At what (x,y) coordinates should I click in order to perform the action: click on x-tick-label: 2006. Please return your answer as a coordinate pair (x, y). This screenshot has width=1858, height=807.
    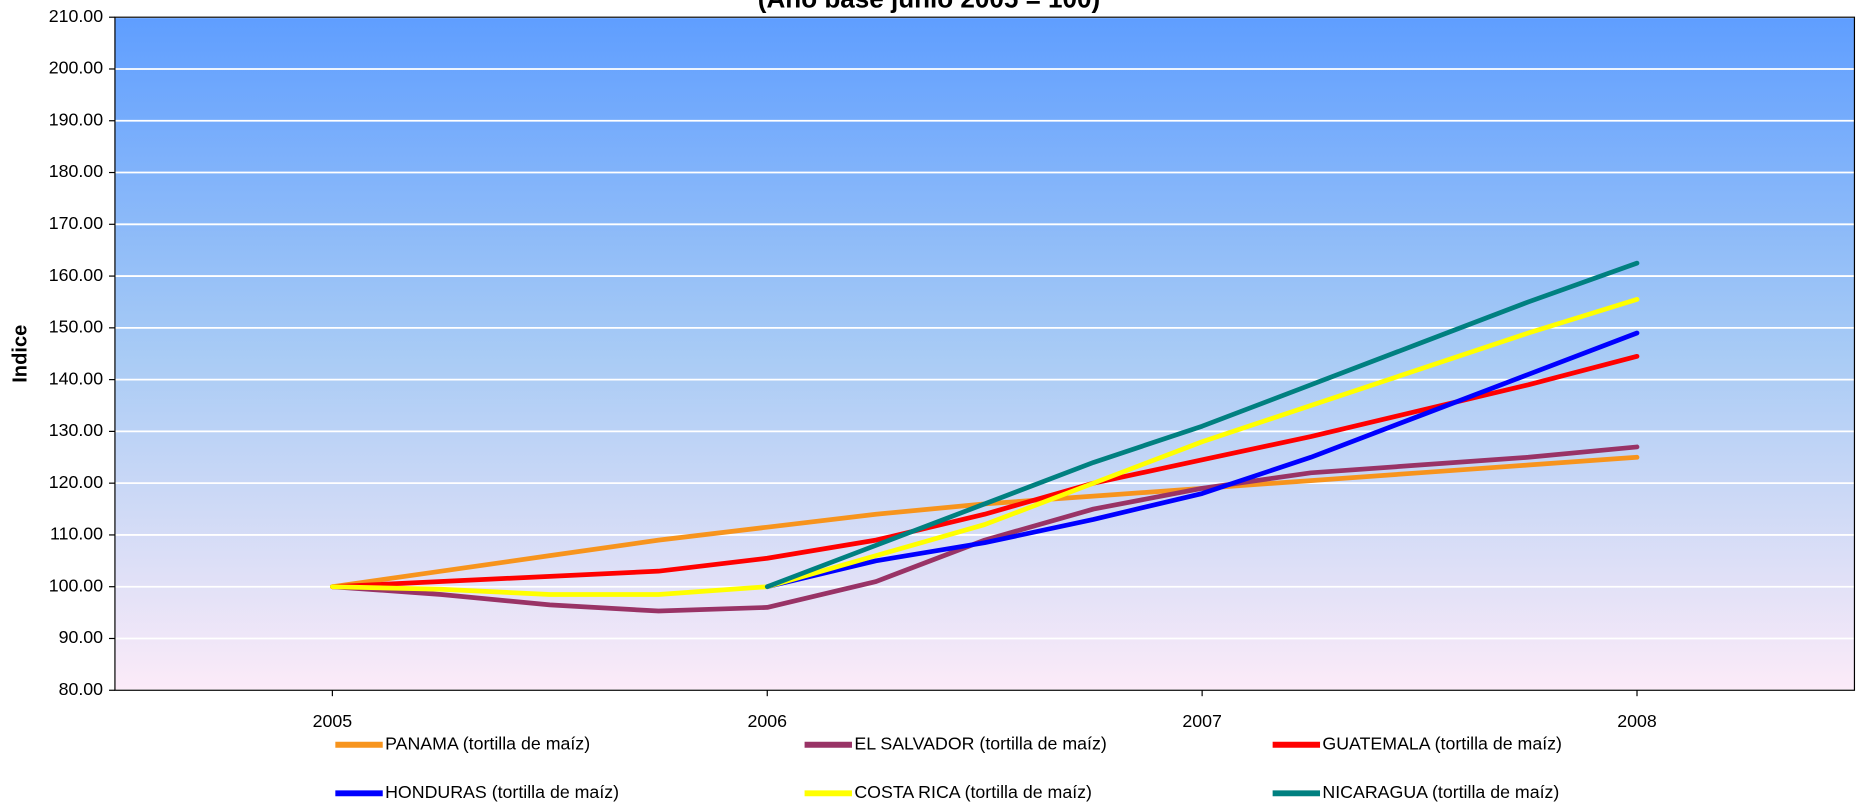
    Looking at the image, I should click on (767, 721).